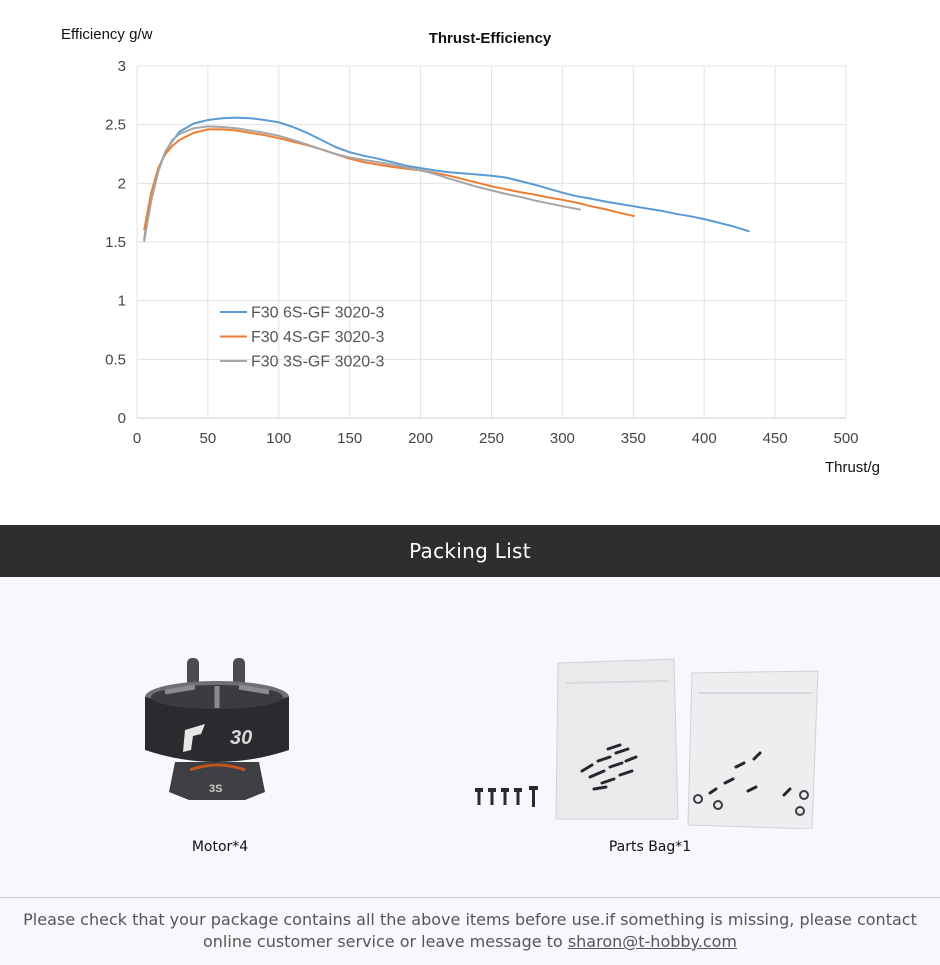  What do you see at coordinates (217, 729) in the screenshot?
I see `motor-image: 30 3S` at bounding box center [217, 729].